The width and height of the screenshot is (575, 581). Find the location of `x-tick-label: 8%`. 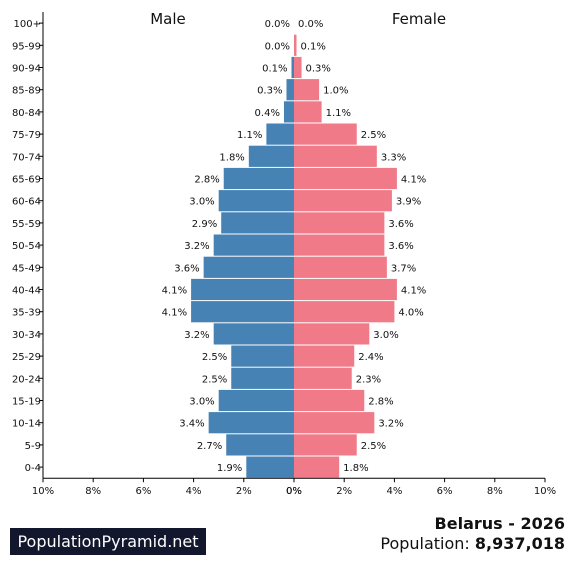

x-tick-label: 8% is located at coordinates (495, 491).